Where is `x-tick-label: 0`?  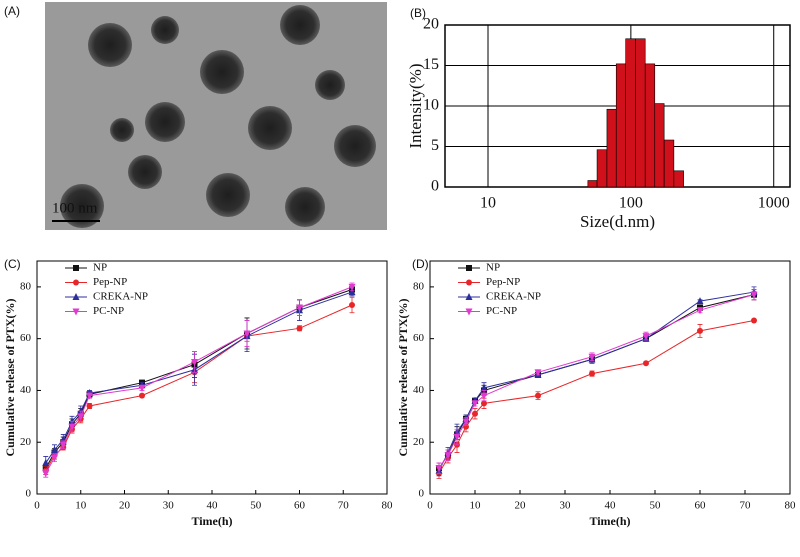
x-tick-label: 0 is located at coordinates (37, 506).